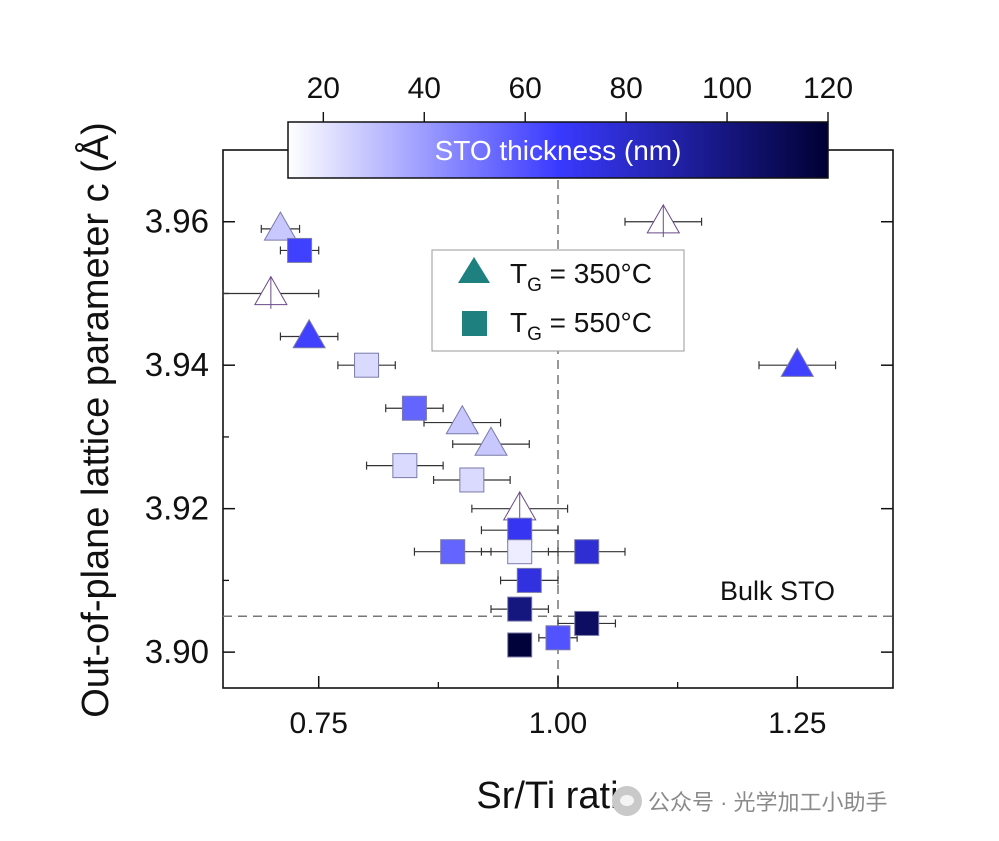  I want to click on colorbar-tick-label: 120, so click(828, 88).